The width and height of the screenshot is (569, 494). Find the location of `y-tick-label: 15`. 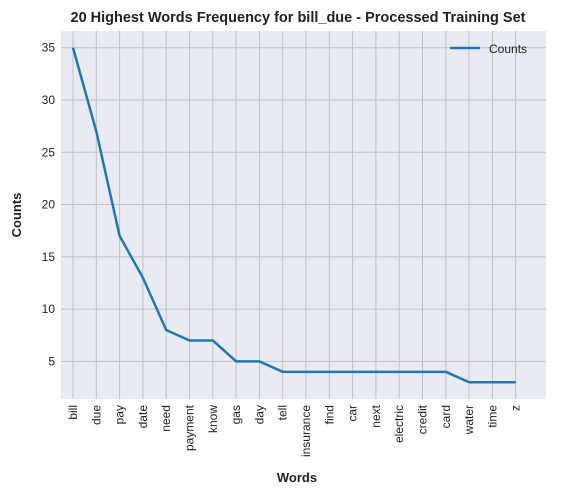

y-tick-label: 15 is located at coordinates (49, 257).